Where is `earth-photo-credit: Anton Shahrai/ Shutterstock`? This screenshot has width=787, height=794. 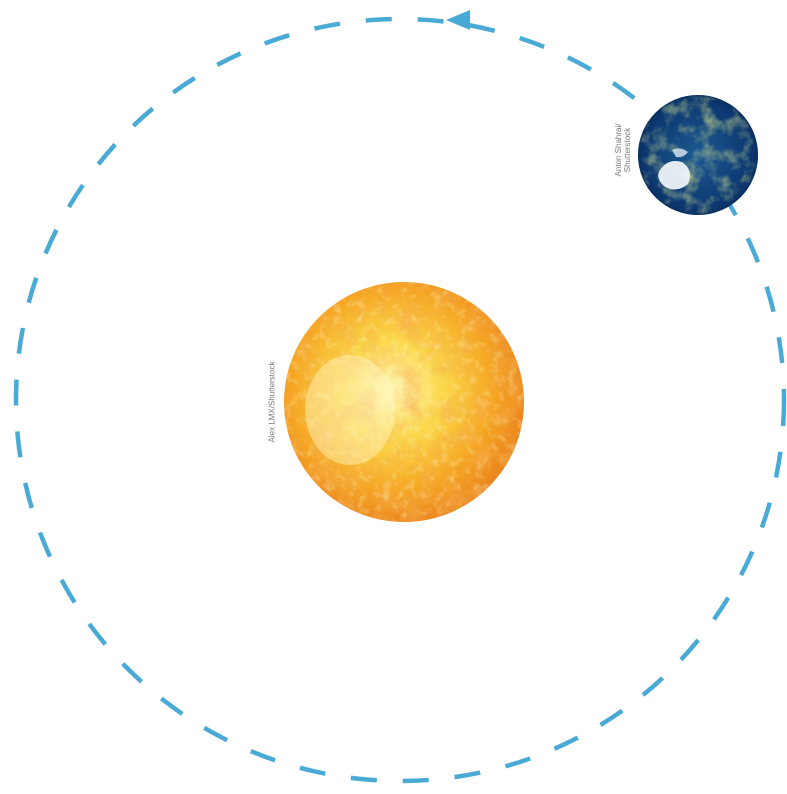
earth-photo-credit: Anton Shahrai/ Shutterstock is located at coordinates (623, 150).